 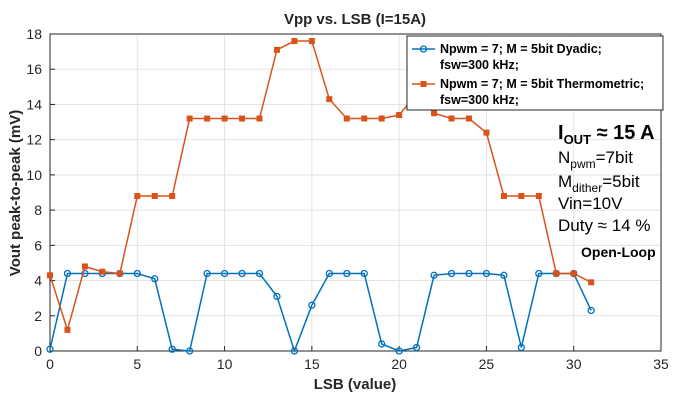 I want to click on x-tick-label: 25, so click(x=487, y=364).